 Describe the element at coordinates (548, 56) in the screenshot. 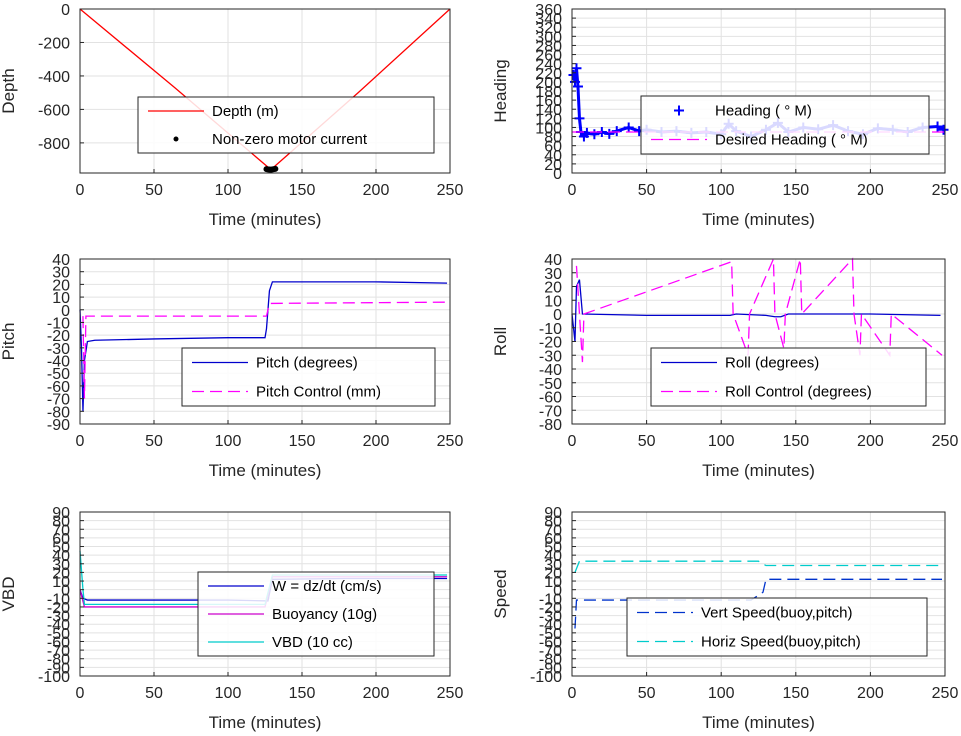

I see `y-tick-label: 260` at that location.